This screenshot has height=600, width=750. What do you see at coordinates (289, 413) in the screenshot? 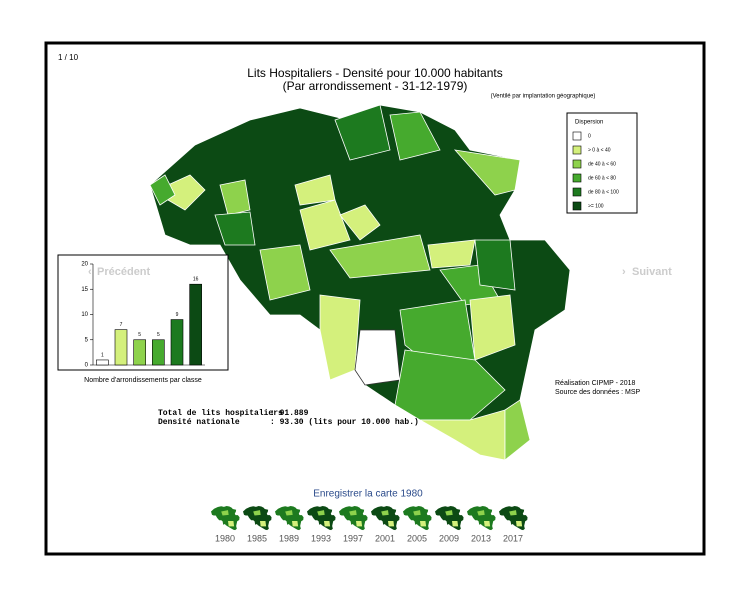
I see `stat-value: : 91.889` at bounding box center [289, 413].